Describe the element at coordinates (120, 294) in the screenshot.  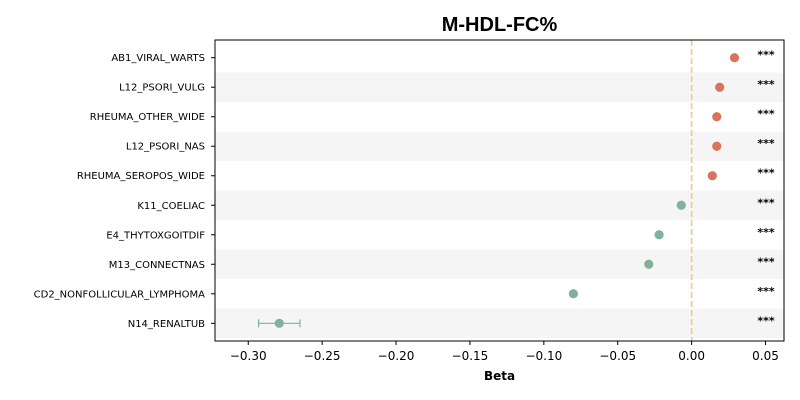
I see `y-tick-label: CD2_NONFOLLICULAR_LYMPHOMA` at that location.